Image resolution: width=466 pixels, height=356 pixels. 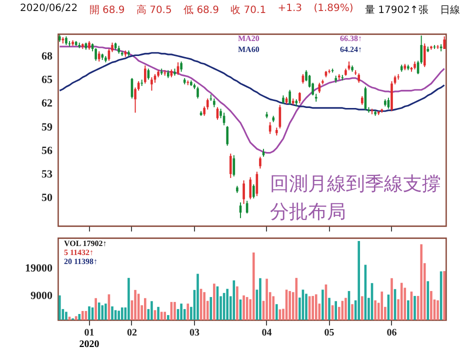 I want to click on text: 量 17902↑張, so click(x=396, y=10).